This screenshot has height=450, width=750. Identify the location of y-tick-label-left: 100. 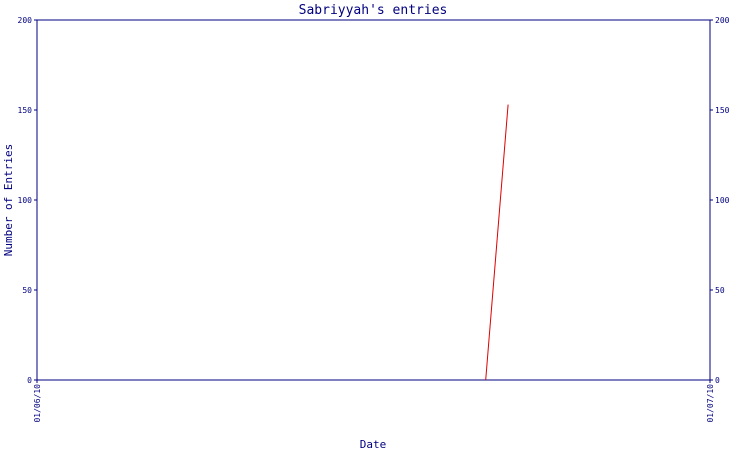
(25, 200).